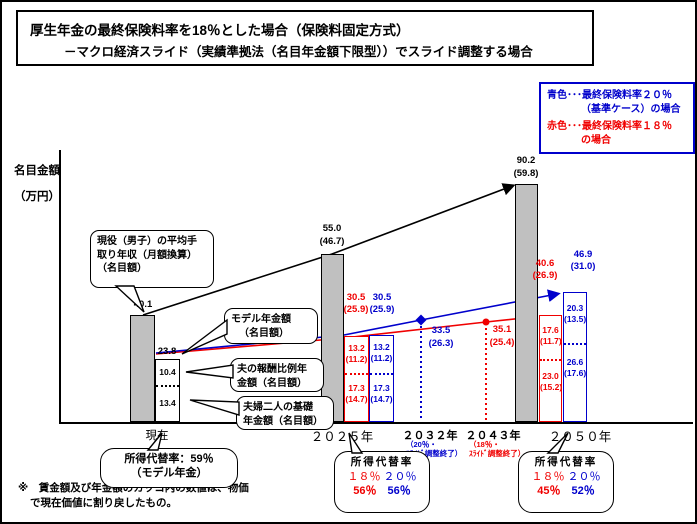 The width and height of the screenshot is (697, 524). I want to click on rate-2050-20-value: 52％, so click(583, 491).